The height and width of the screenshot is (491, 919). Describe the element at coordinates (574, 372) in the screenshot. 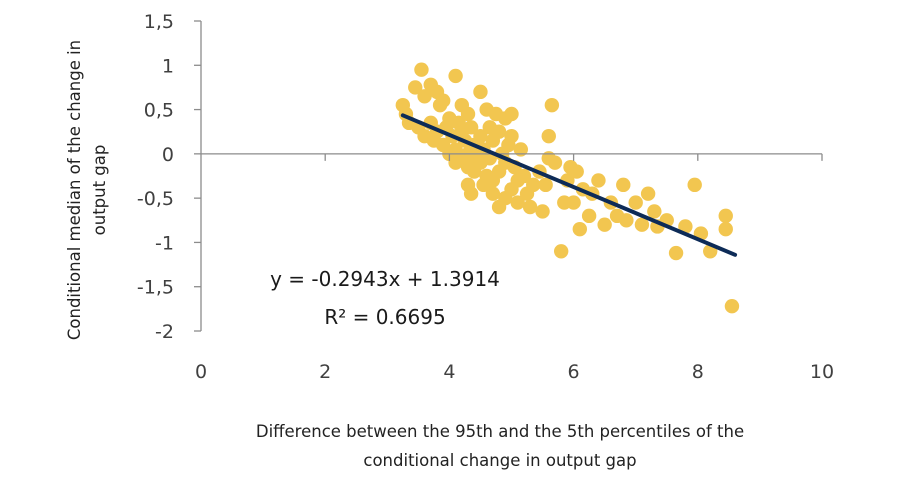

I see `x-tick-label: 6` at that location.